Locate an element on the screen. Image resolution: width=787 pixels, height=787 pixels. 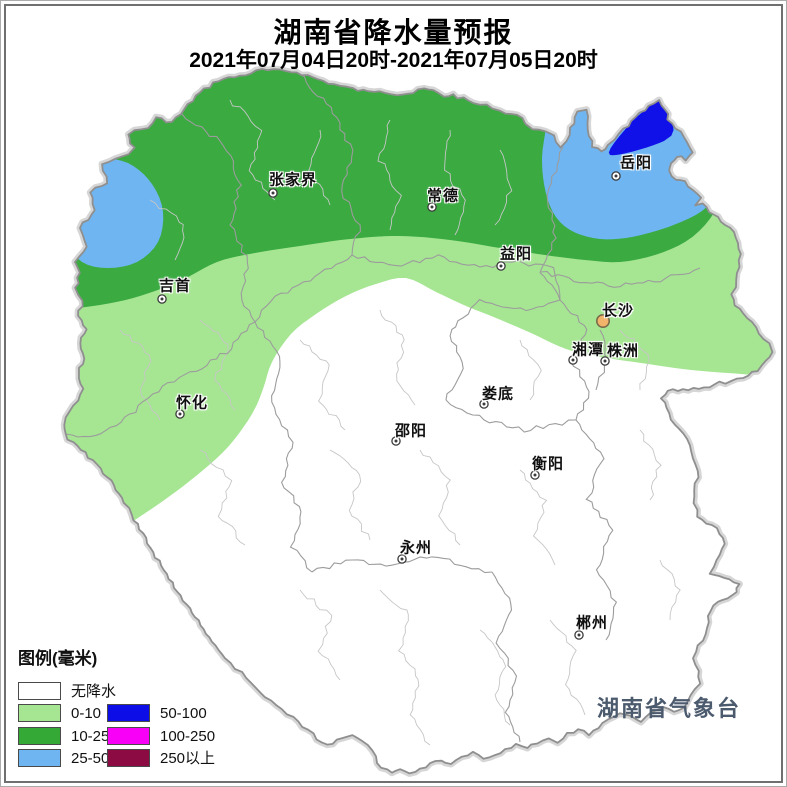
city-marker-dot-郴州 is located at coordinates (579, 635).